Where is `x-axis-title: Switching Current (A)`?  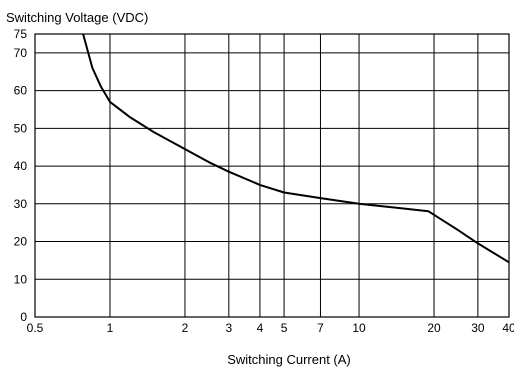
x-axis-title: Switching Current (A) is located at coordinates (289, 359).